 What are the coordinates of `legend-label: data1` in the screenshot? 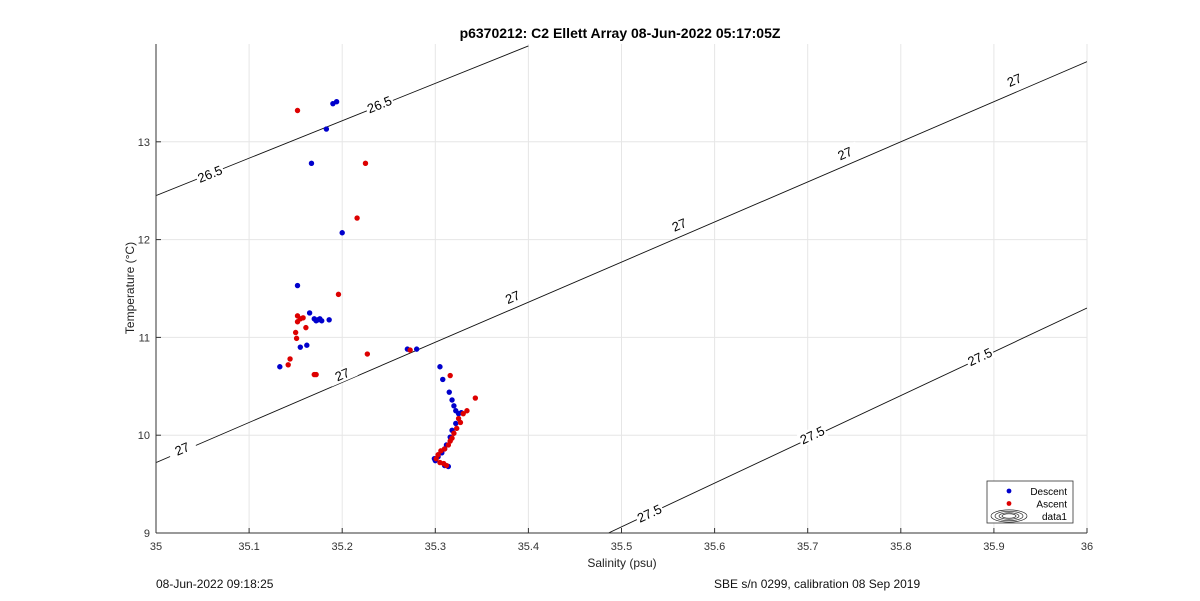 It's located at (1054, 517).